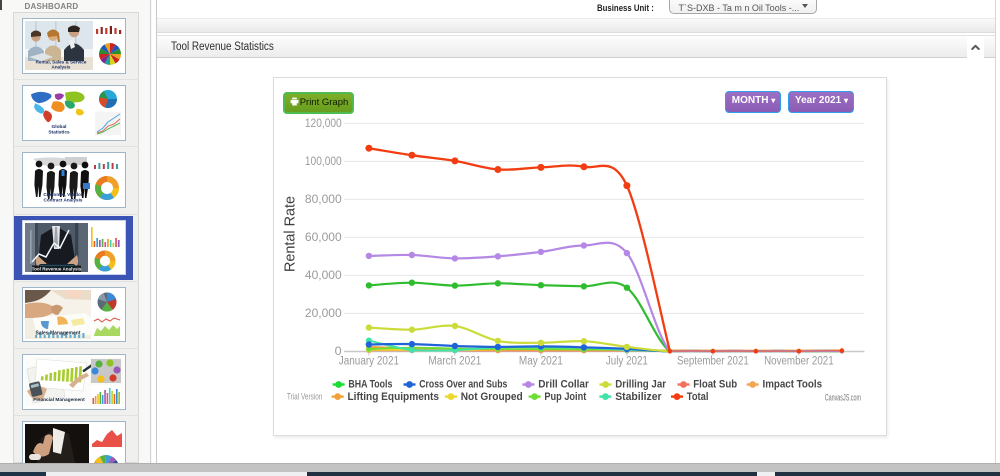 The image size is (1000, 476). I want to click on svg-text: 20,000, so click(322, 314).